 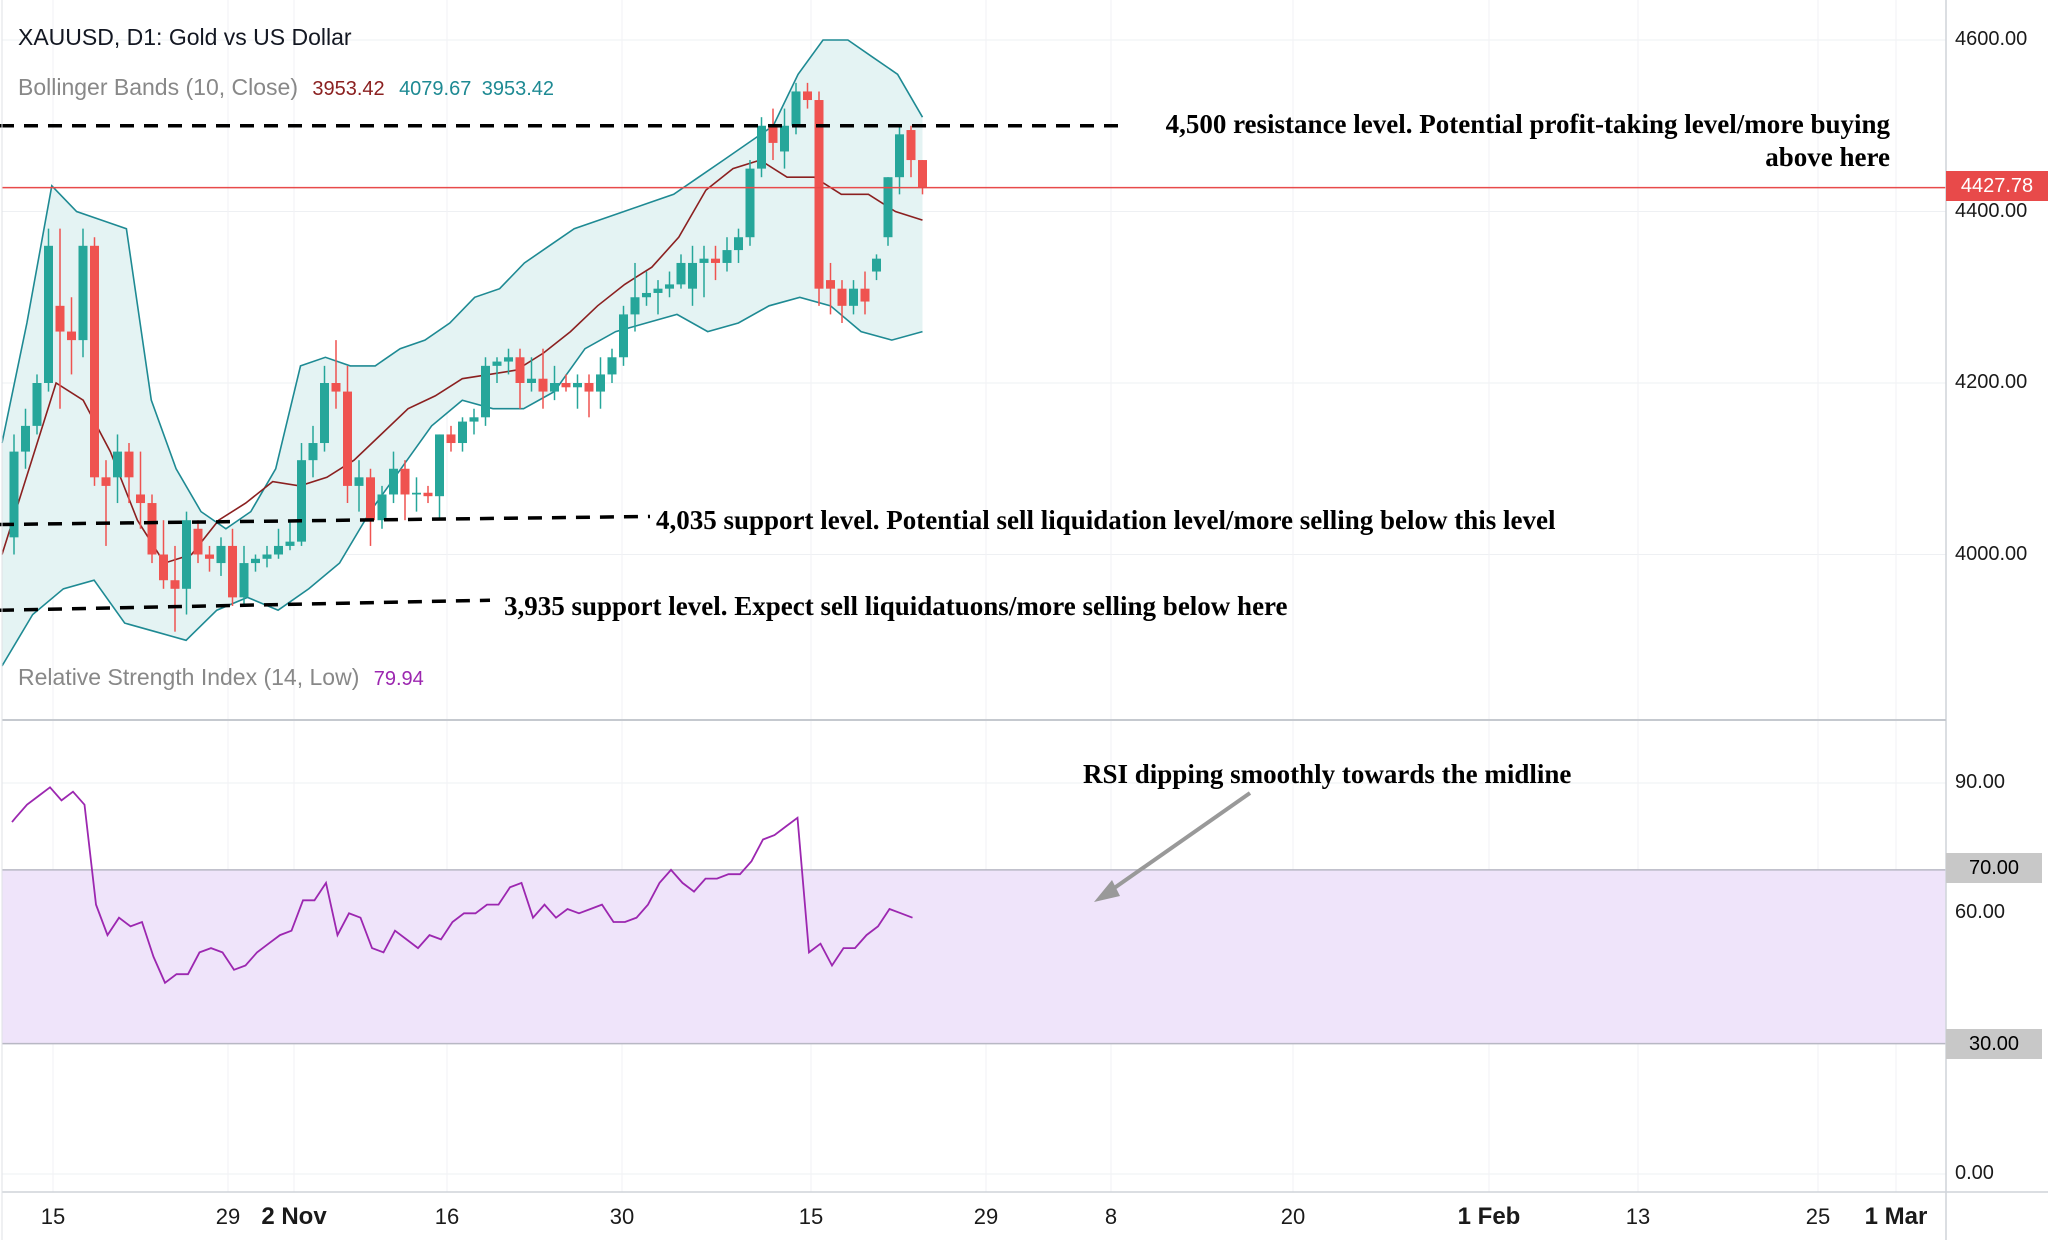 I want to click on rsi-tick-label: 0.00, so click(x=1974, y=1173).